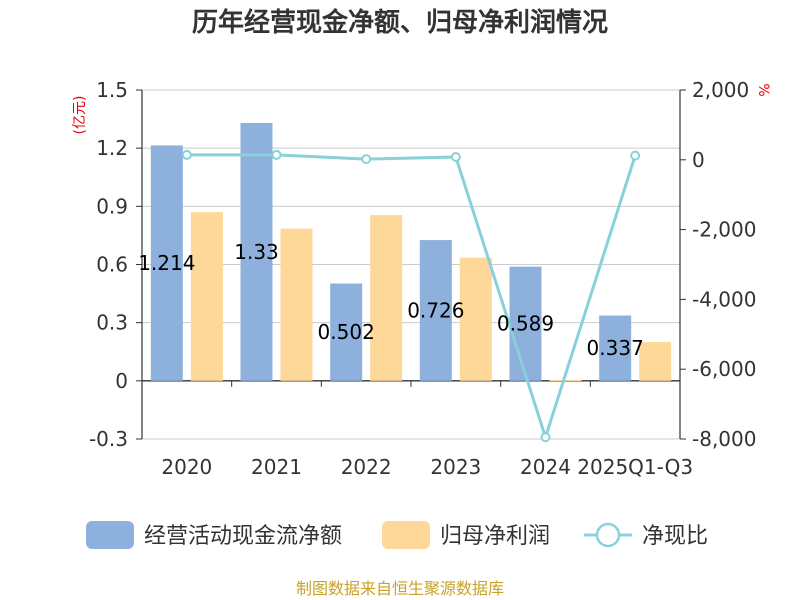 This screenshot has width=800, height=600. What do you see at coordinates (276, 467) in the screenshot?
I see `x-tick-label: 2021` at bounding box center [276, 467].